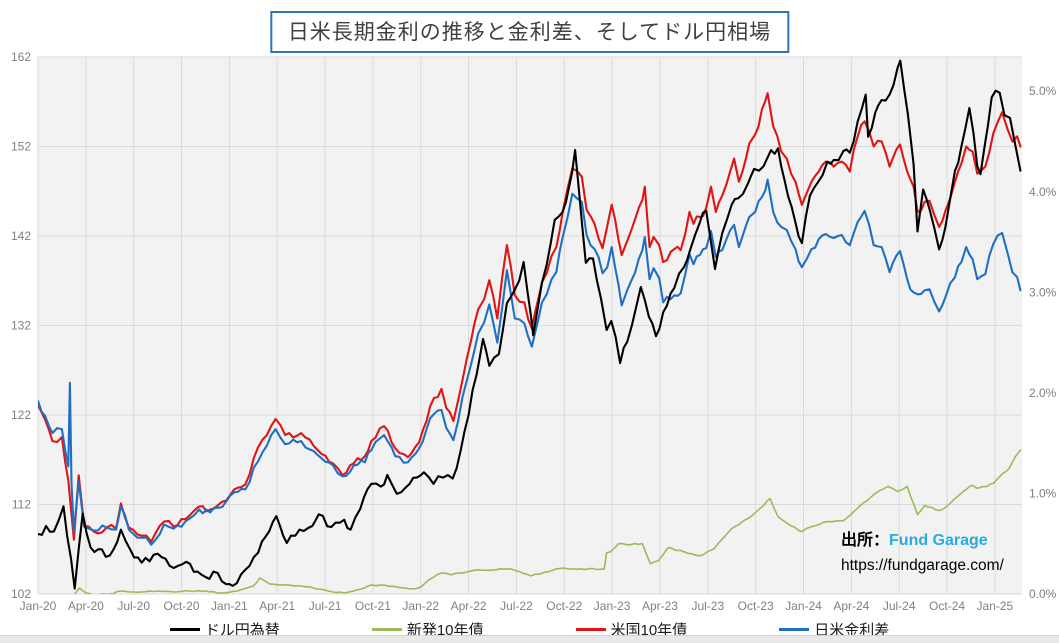 This screenshot has height=643, width=1059. I want to click on y-right-tick-label: 5.0%, so click(1043, 91).